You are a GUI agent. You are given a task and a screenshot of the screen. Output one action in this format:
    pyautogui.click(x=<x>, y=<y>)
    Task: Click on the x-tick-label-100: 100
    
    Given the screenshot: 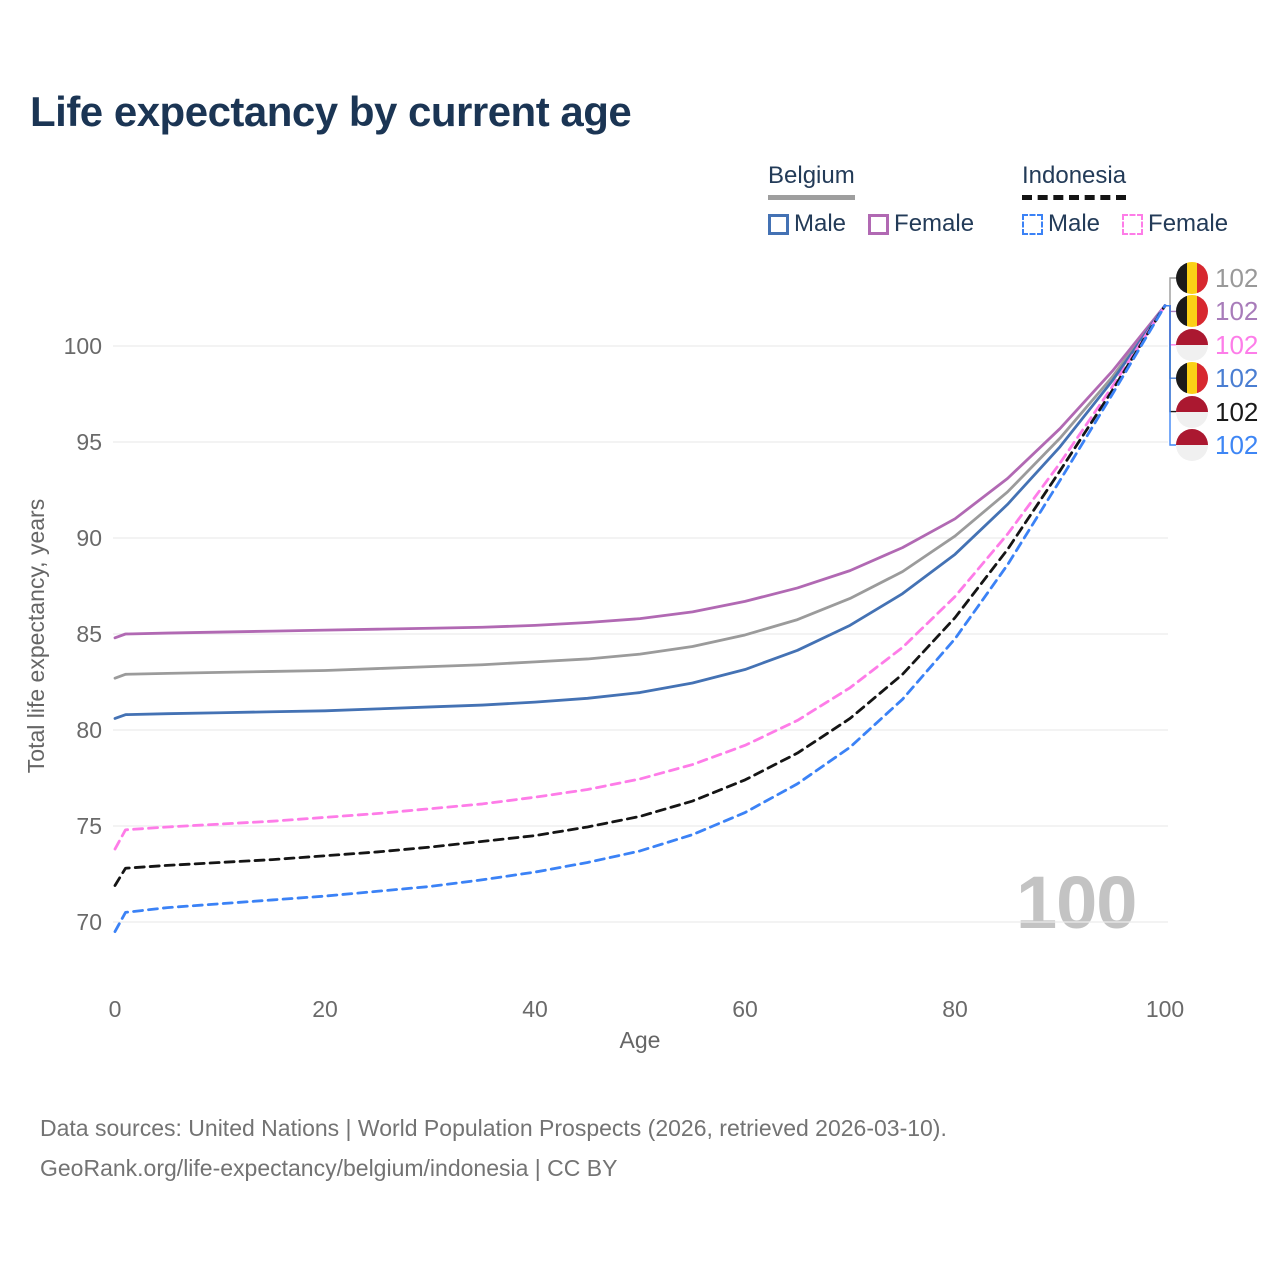 What is the action you would take?
    pyautogui.click(x=1165, y=1009)
    